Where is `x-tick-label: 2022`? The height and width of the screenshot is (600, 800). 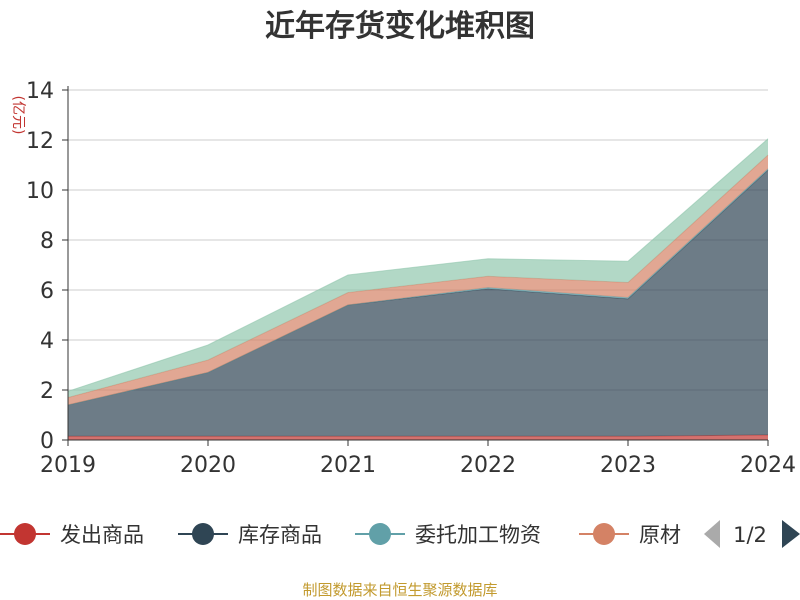
x-tick-label: 2022 is located at coordinates (488, 465).